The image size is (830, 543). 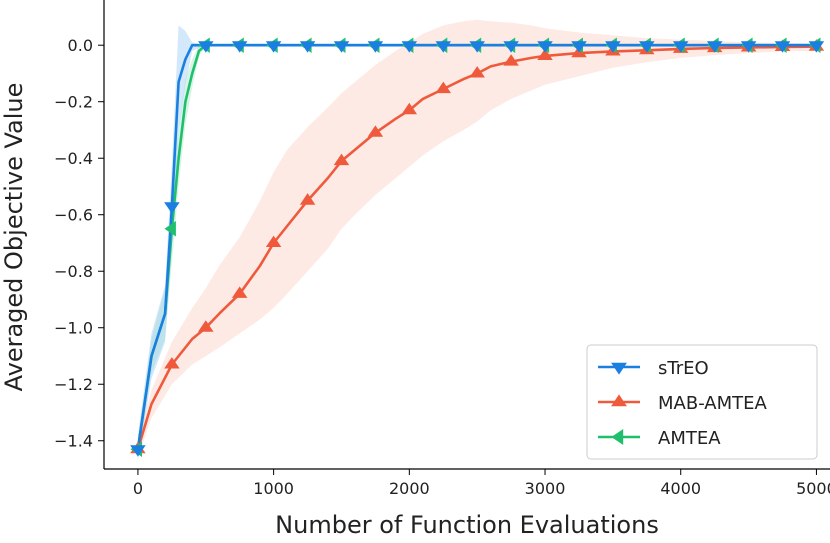 I want to click on legend-label-streo: sTrEO, so click(x=683, y=368).